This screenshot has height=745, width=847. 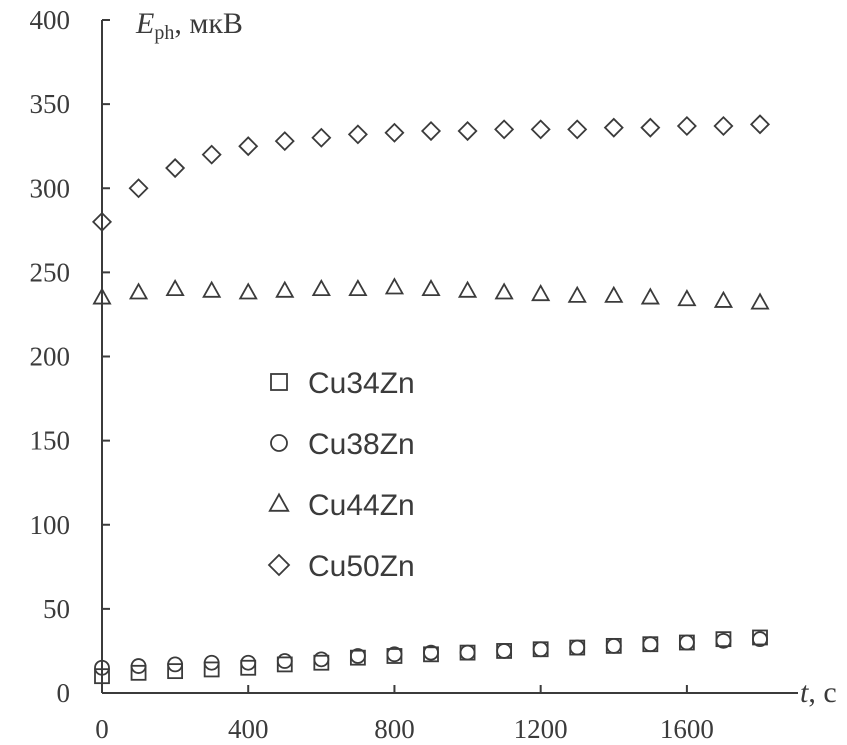 What do you see at coordinates (279, 443) in the screenshot?
I see `legend-marker-circle` at bounding box center [279, 443].